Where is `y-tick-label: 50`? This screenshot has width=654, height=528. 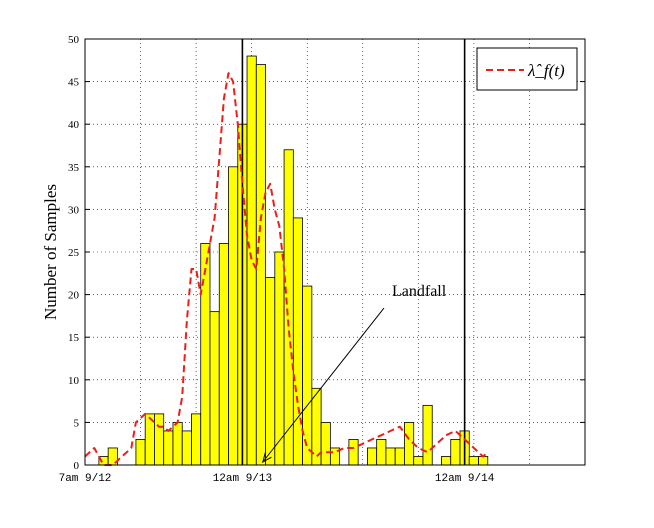 y-tick-label: 50 is located at coordinates (74, 40).